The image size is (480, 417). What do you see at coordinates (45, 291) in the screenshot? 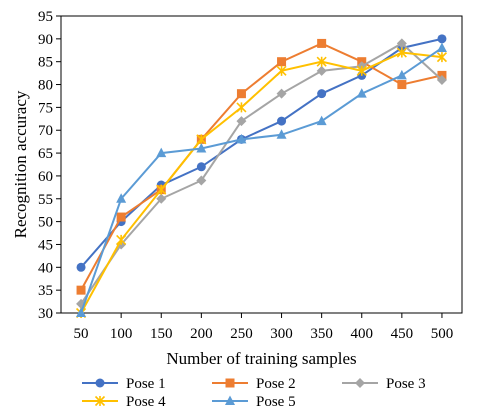
I see `y-tick-label: 35` at bounding box center [45, 291].